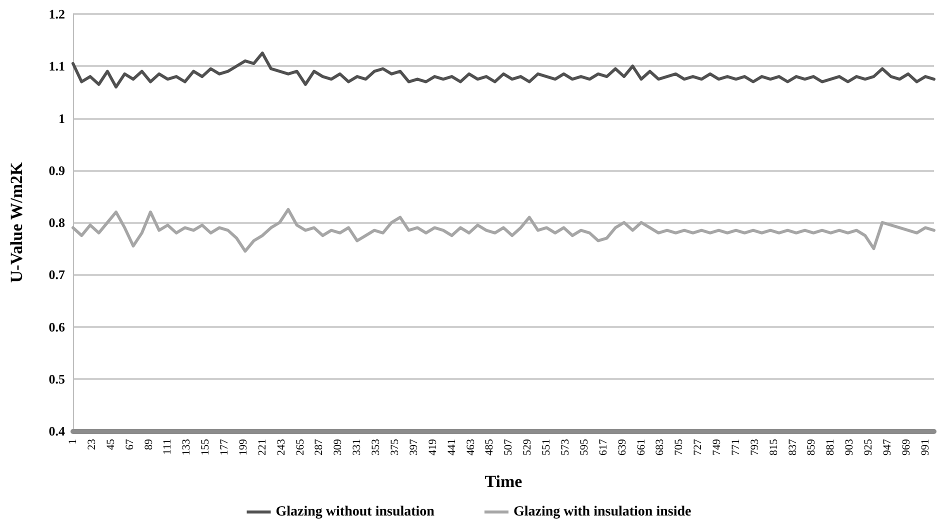 The image size is (938, 526). I want to click on x-tick-label: 1, so click(73, 441).